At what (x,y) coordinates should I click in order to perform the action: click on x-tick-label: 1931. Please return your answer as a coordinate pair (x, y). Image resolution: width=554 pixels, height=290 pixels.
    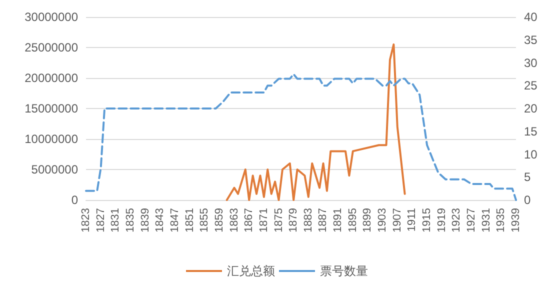
    Looking at the image, I should click on (486, 220).